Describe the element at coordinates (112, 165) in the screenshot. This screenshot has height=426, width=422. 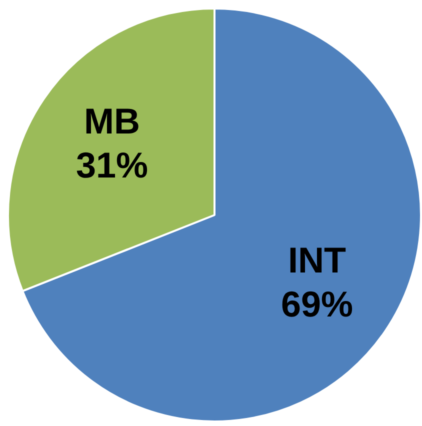
I see `data-label: 31%` at that location.